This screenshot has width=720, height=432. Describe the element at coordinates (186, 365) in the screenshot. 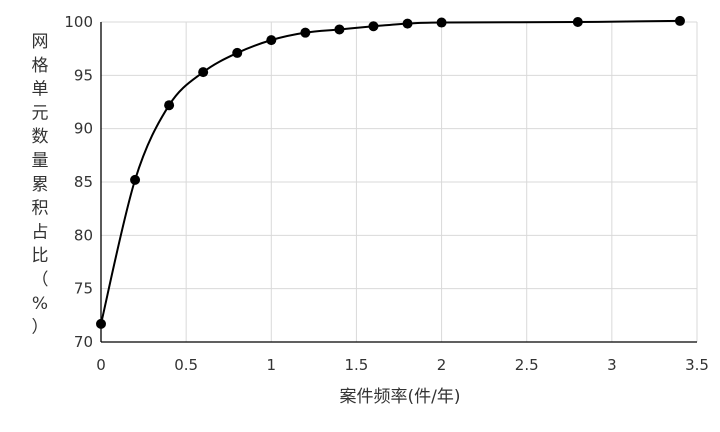

I see `x-tick-label: 0.5` at that location.